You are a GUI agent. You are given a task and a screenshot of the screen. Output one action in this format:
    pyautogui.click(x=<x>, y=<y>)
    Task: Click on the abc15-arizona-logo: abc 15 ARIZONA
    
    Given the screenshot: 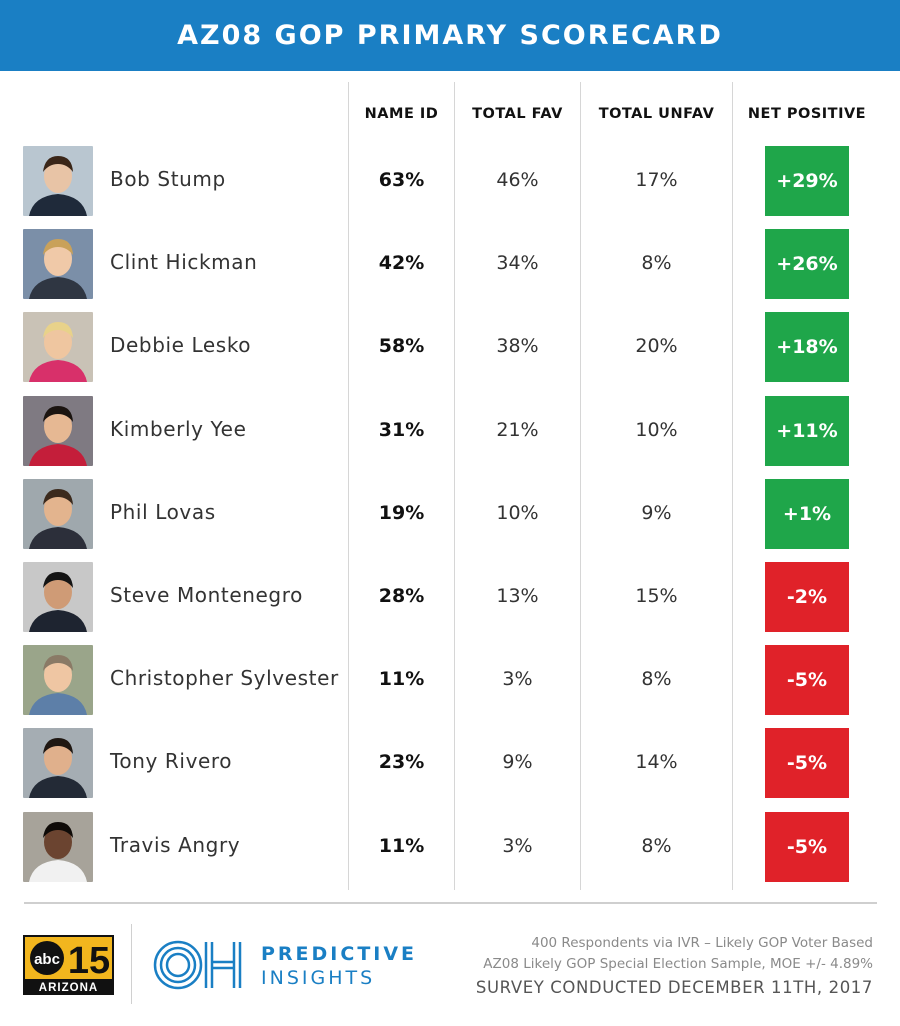 What is the action you would take?
    pyautogui.click(x=68, y=965)
    